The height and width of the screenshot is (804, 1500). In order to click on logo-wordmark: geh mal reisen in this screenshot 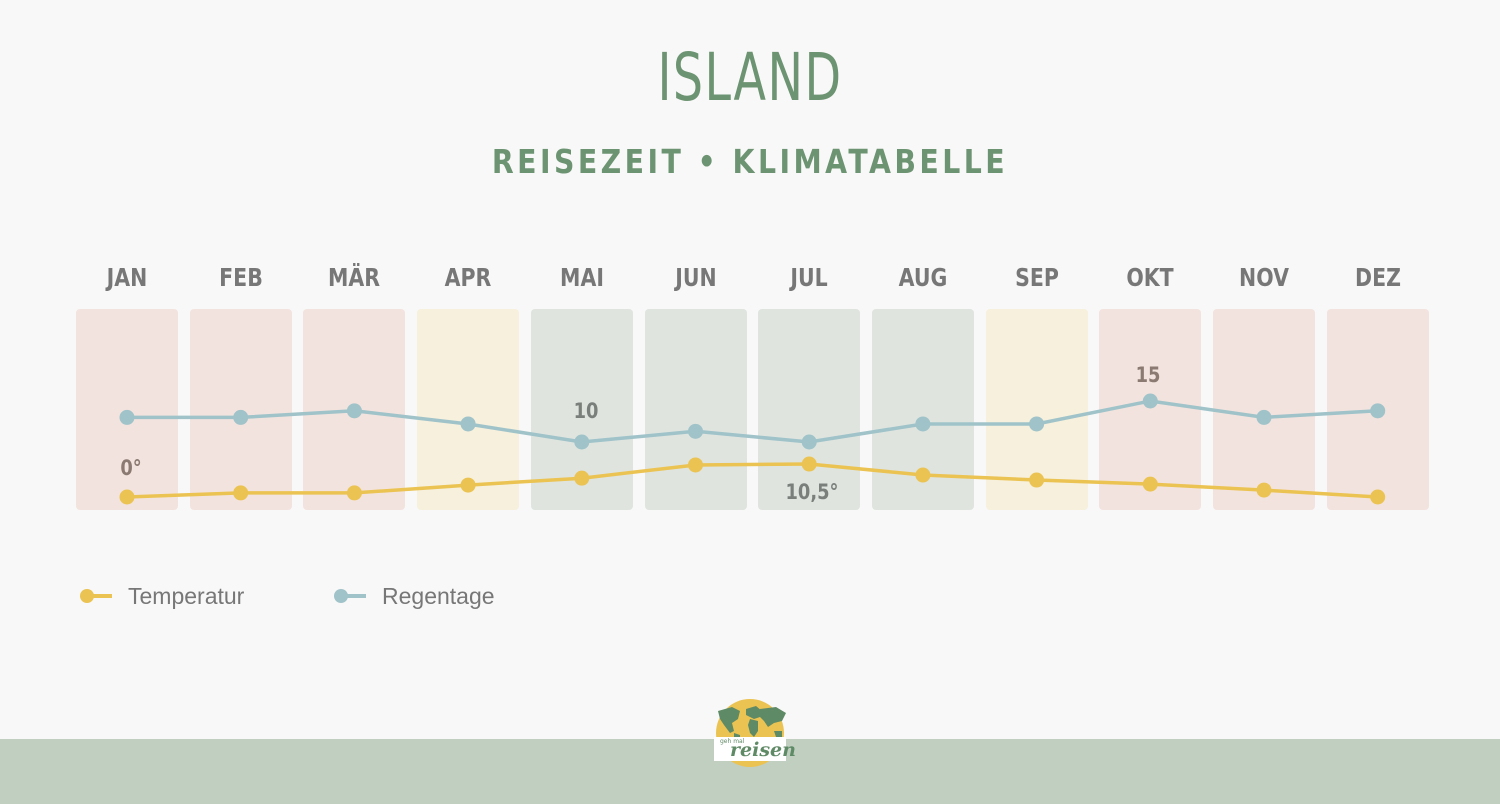, I will do `click(755, 749)`.